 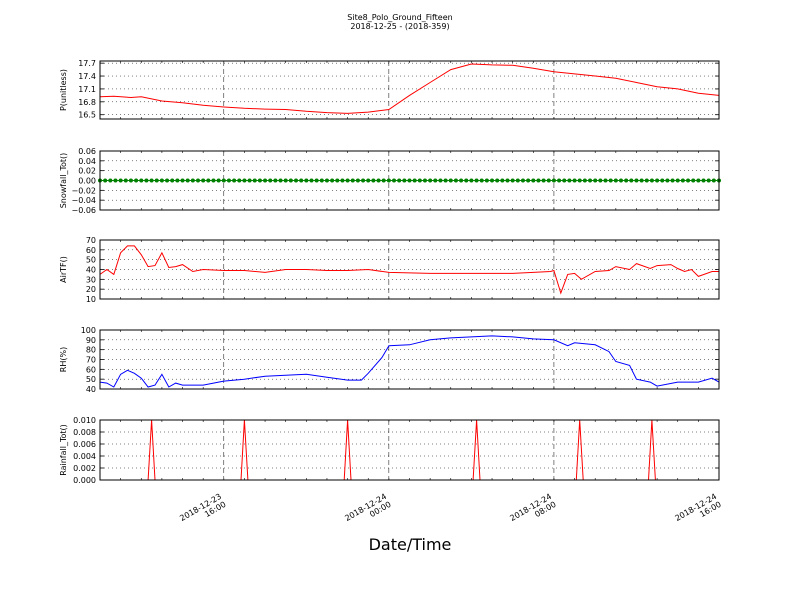 I want to click on y-tick-label: 0.006, so click(x=84, y=444).